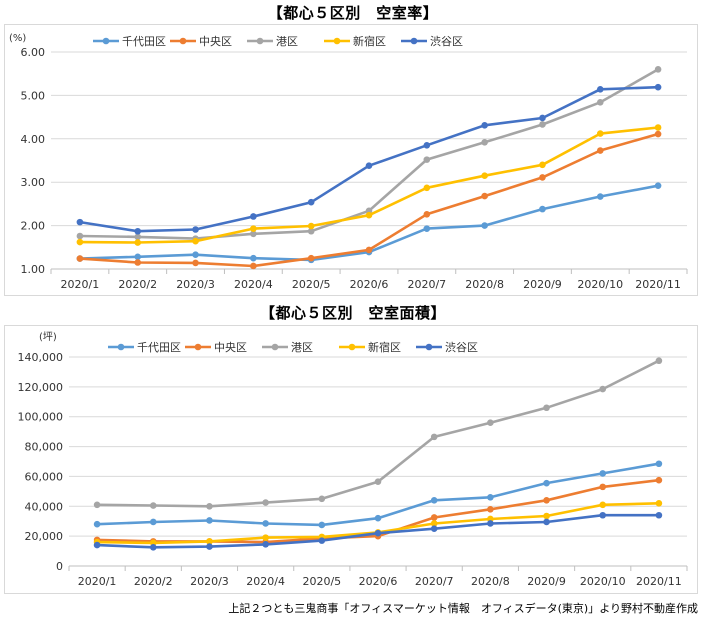 The height and width of the screenshot is (620, 706). Describe the element at coordinates (384, 347) in the screenshot. I see `chart2-legend-label: 新宿区` at that location.